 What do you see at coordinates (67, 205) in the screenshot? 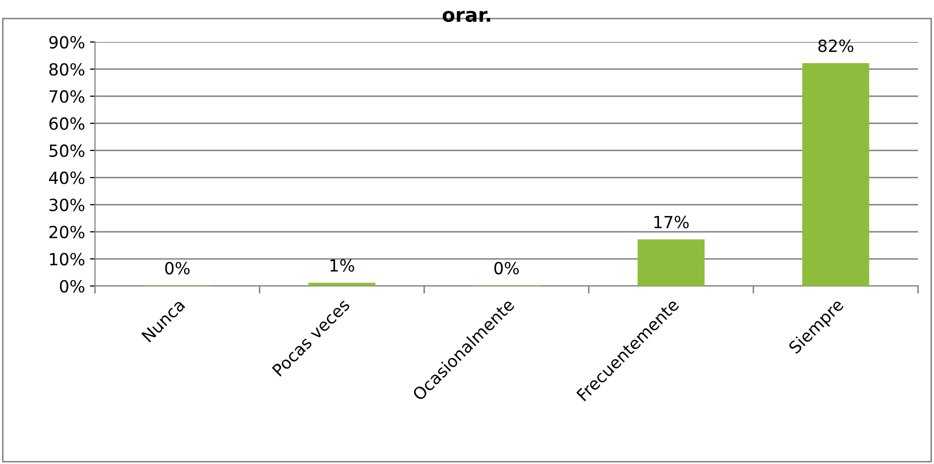
I see `y-tick-label: 30%` at bounding box center [67, 205].